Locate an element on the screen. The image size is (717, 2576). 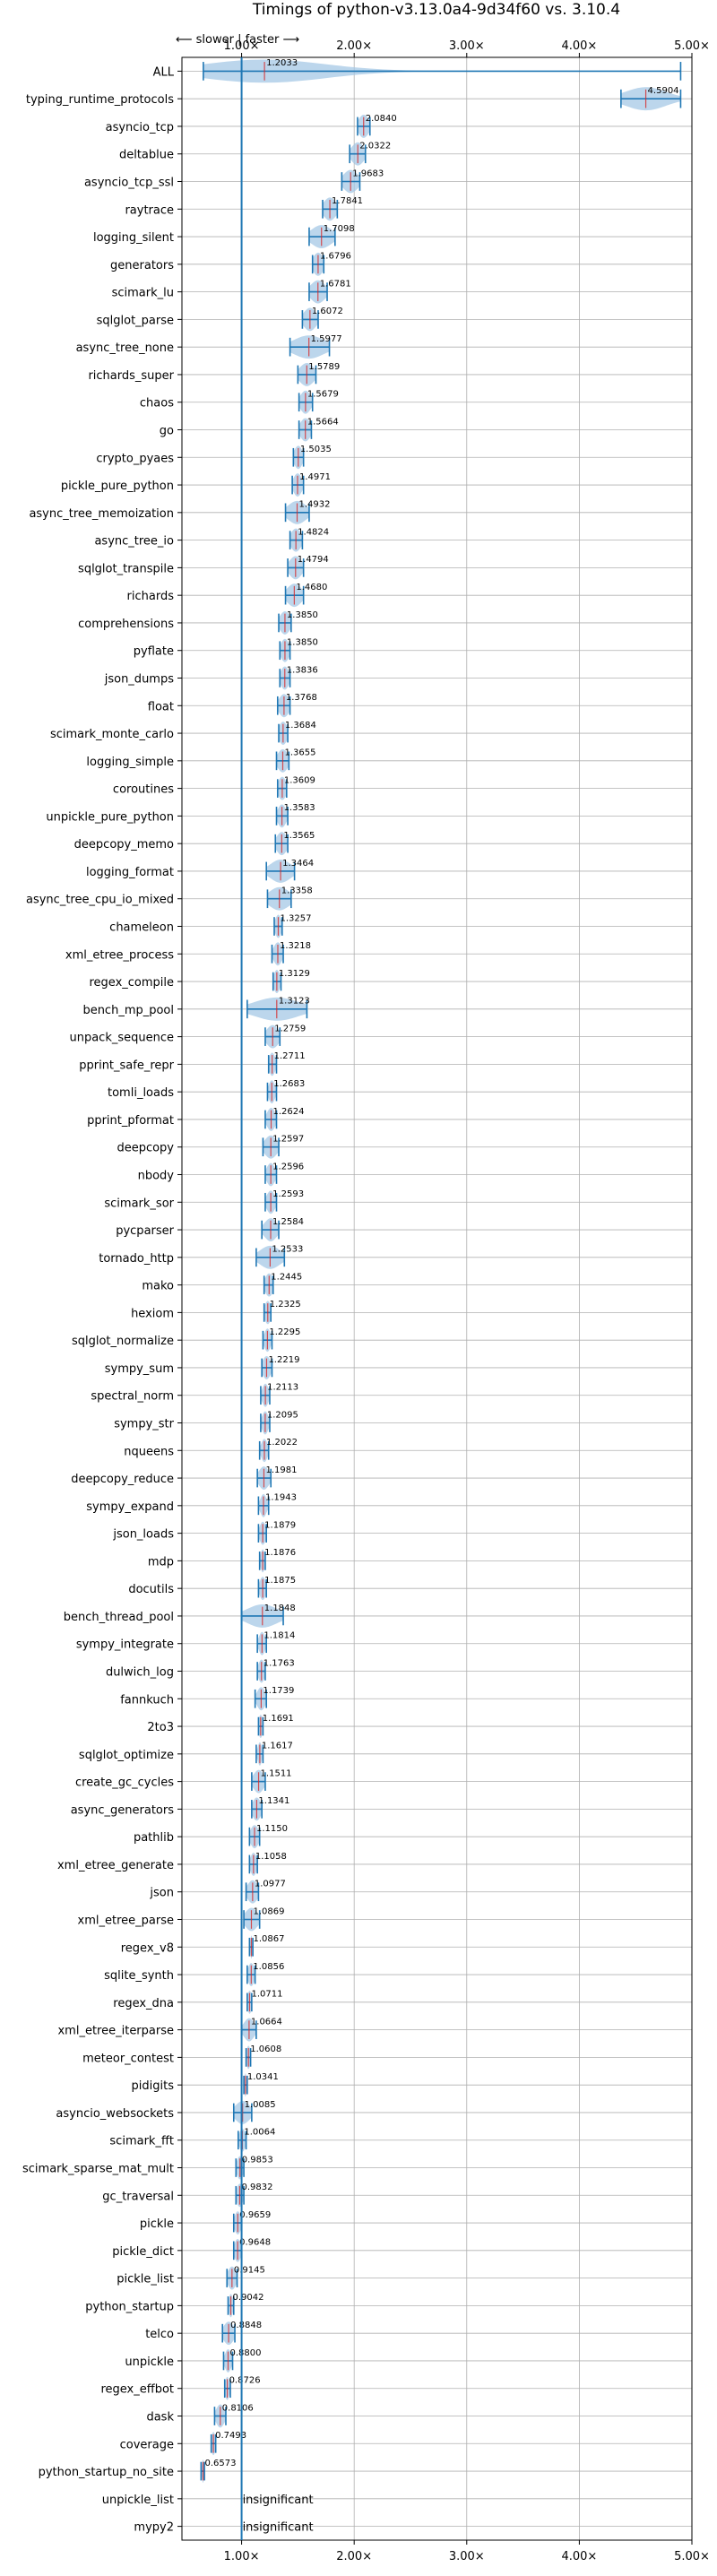
benchmark-label: typing_runtime_protocols is located at coordinates (100, 100).